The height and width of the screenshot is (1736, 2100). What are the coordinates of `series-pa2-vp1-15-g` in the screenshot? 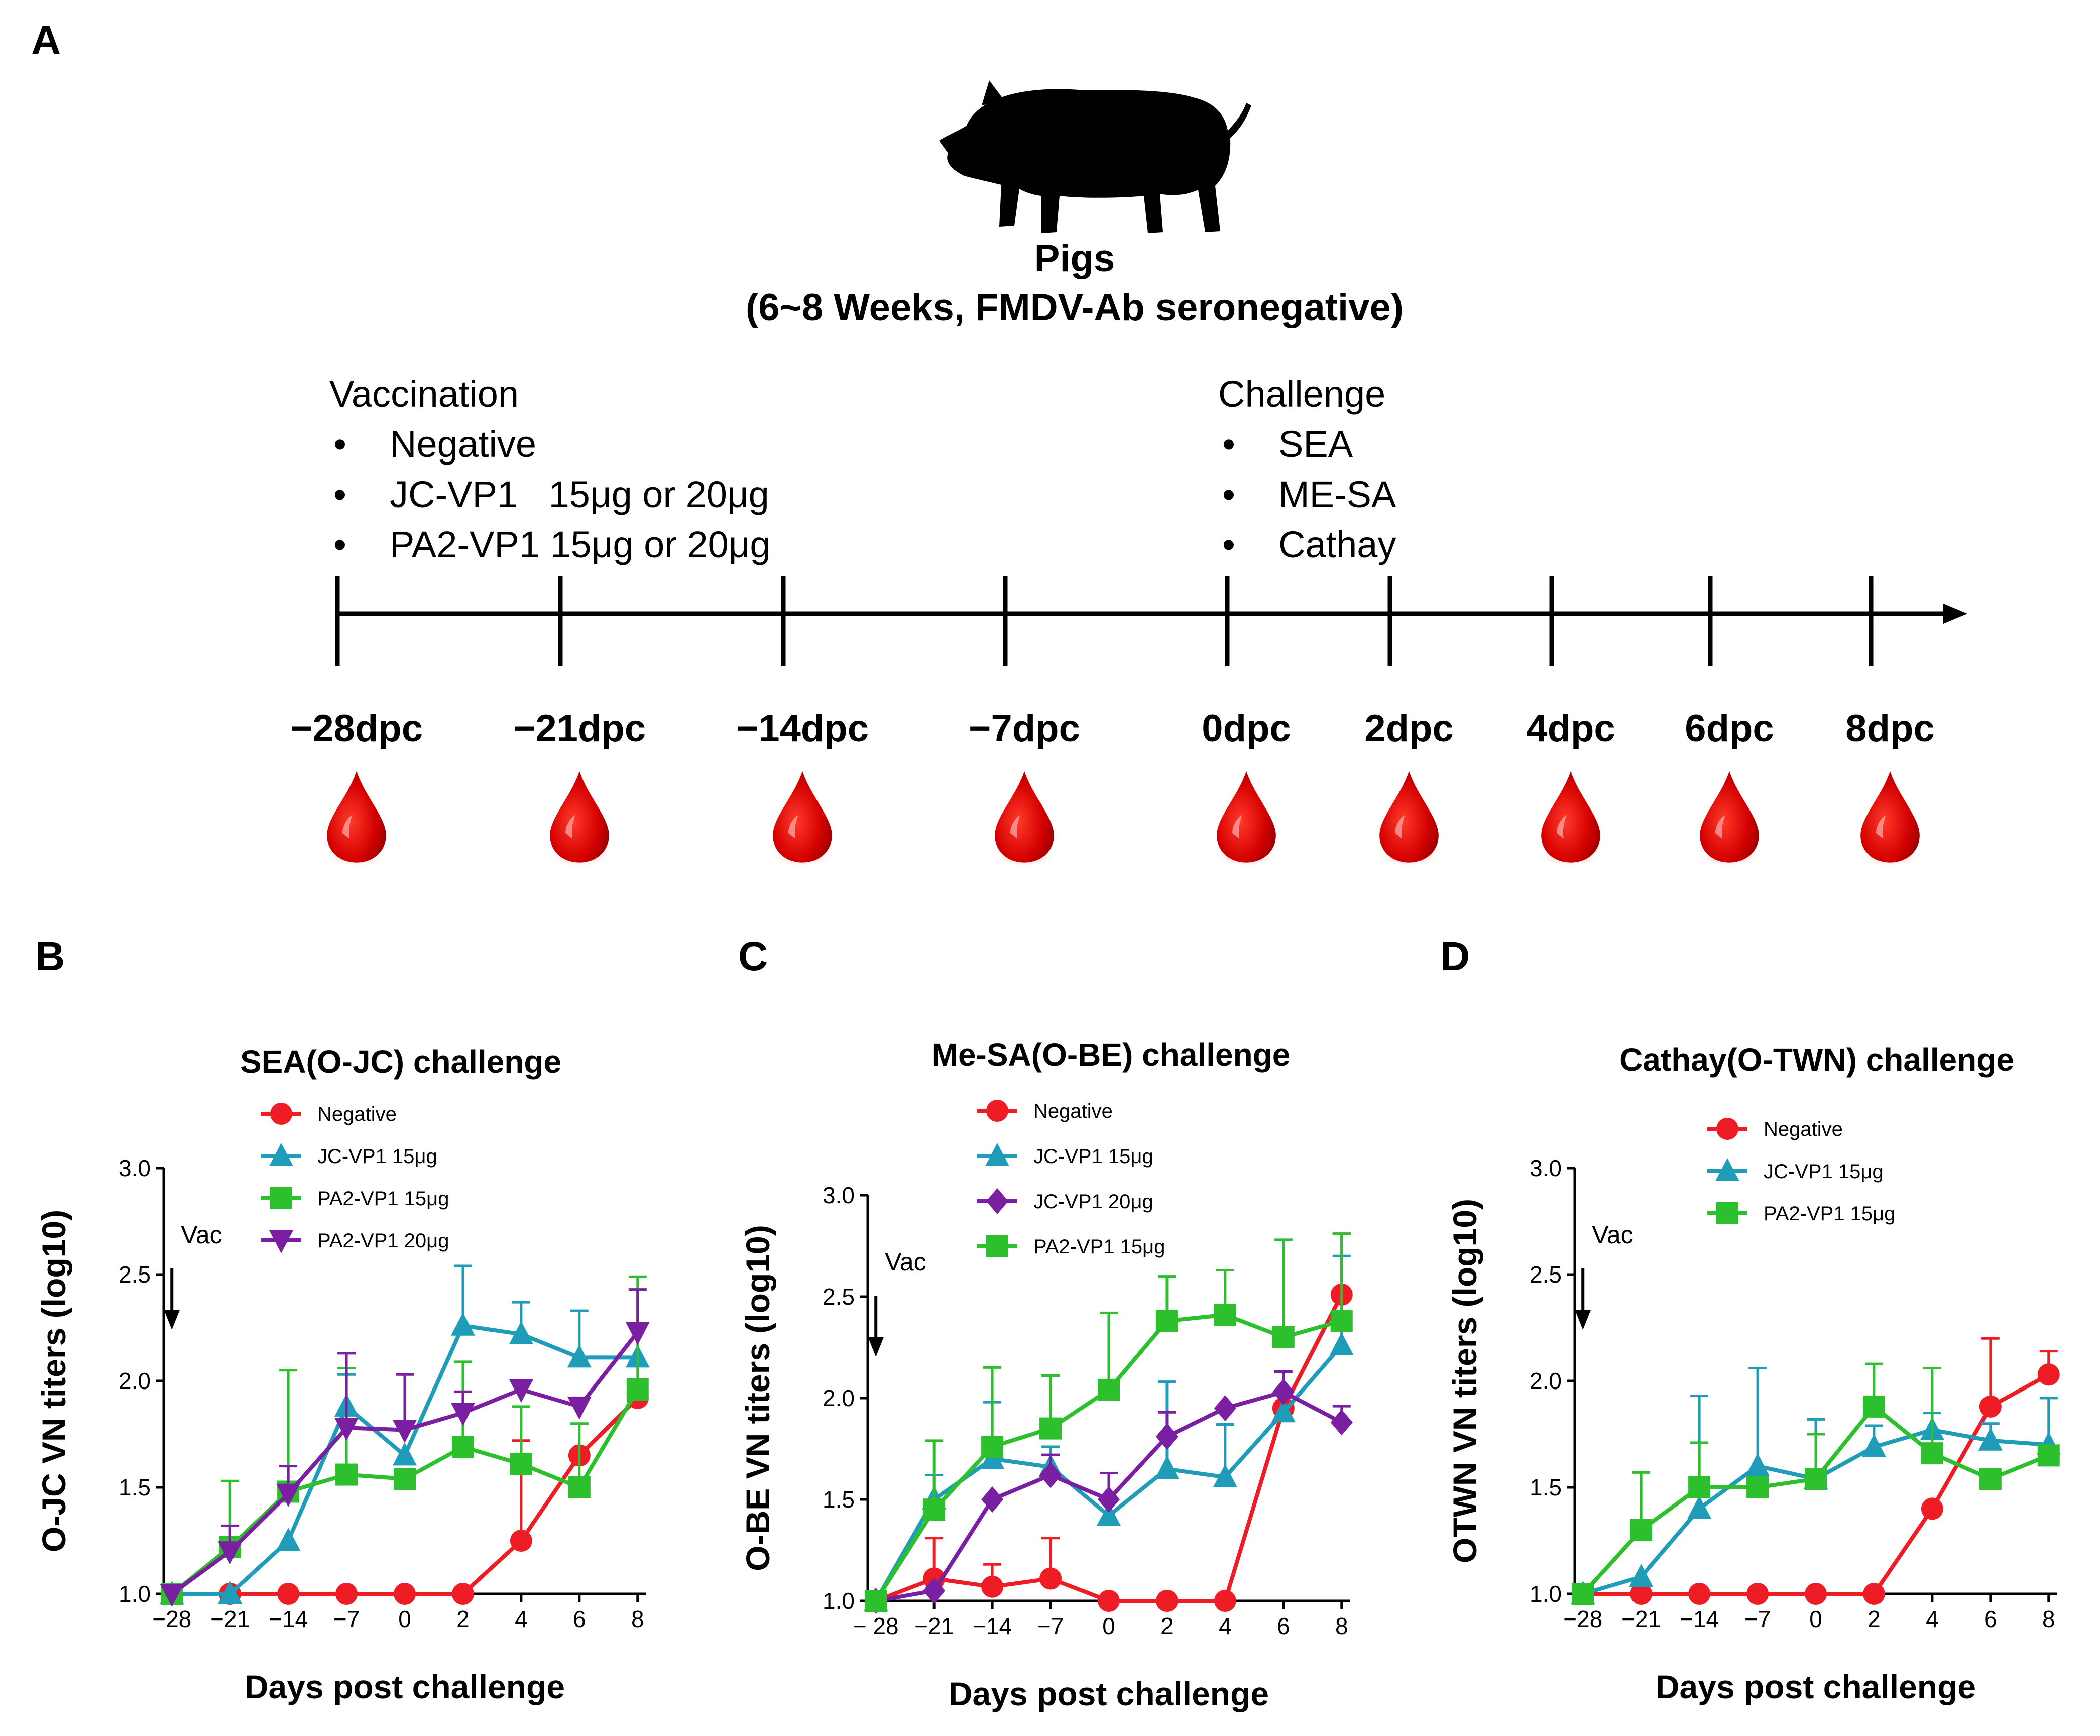 It's located at (1816, 1483).